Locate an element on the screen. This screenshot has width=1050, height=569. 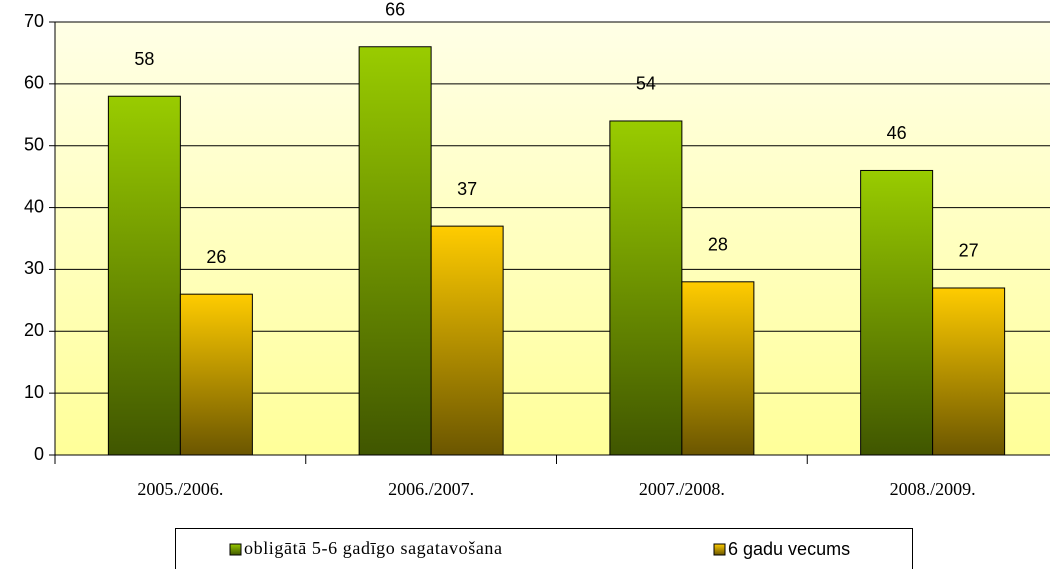
data-label: 28 is located at coordinates (718, 245).